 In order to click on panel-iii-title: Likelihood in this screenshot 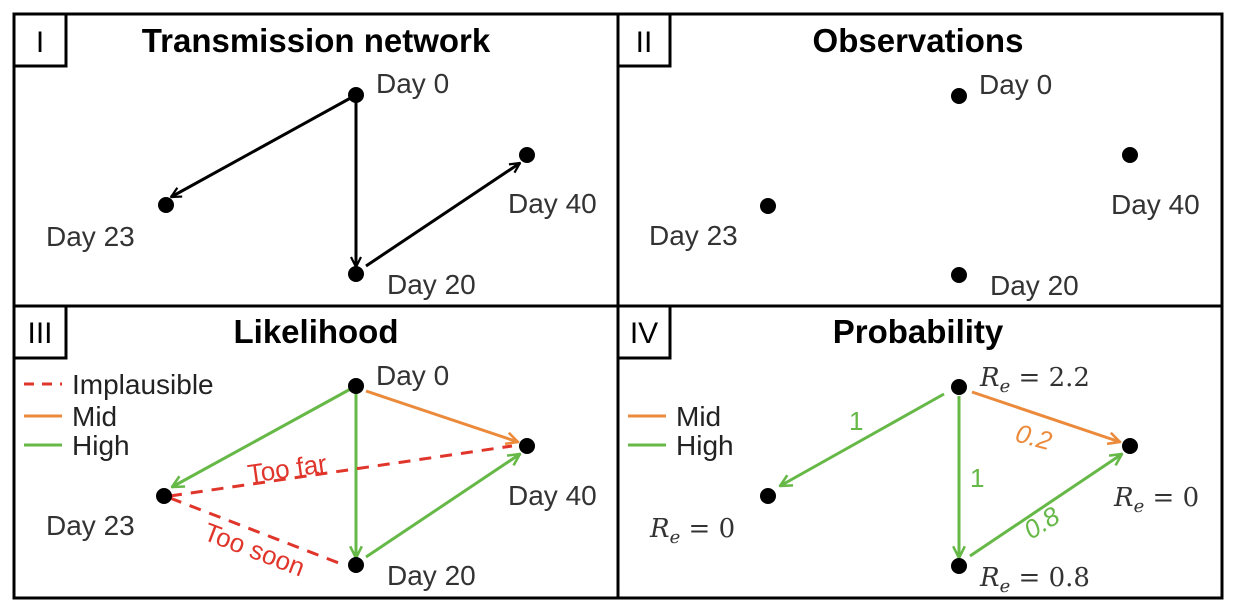, I will do `click(316, 331)`.